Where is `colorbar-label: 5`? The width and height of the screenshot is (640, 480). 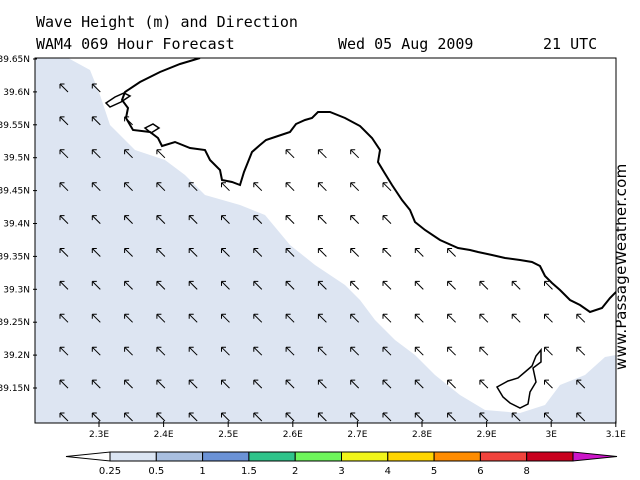
colorbar-label: 5 is located at coordinates (434, 471).